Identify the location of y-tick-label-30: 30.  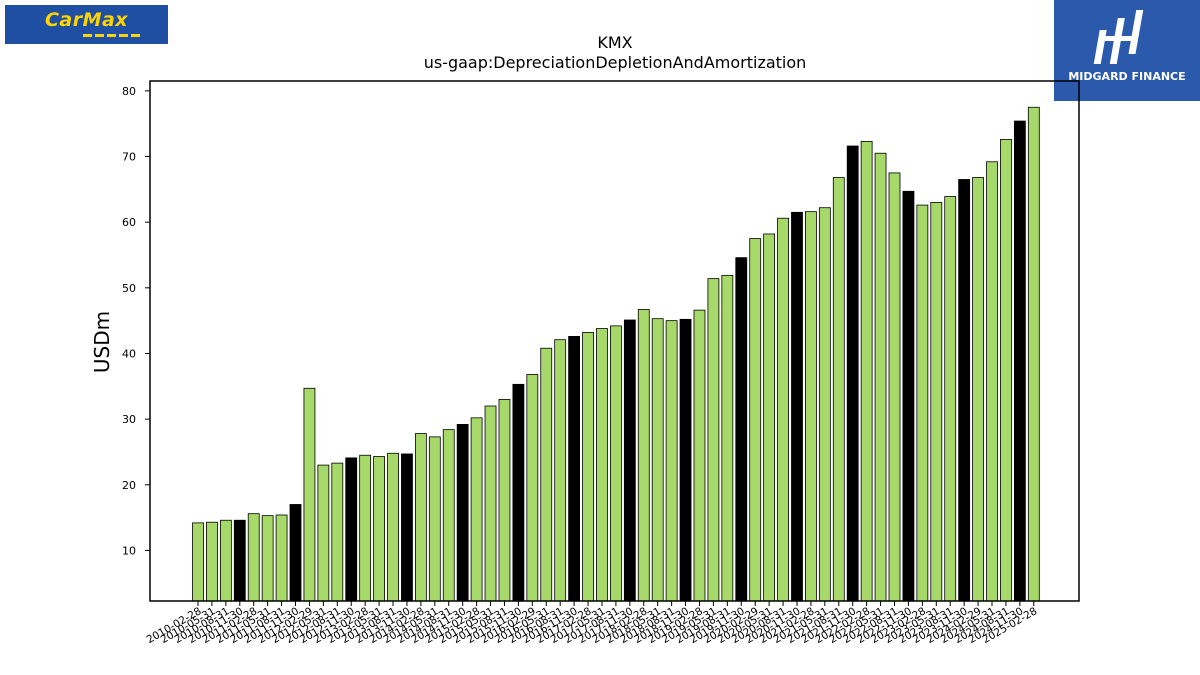
(129, 419).